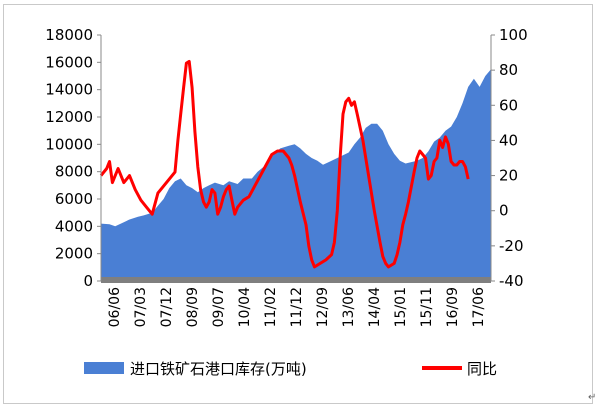 This screenshot has width=600, height=411. I want to click on left-tick-label: 16000, so click(69, 62).